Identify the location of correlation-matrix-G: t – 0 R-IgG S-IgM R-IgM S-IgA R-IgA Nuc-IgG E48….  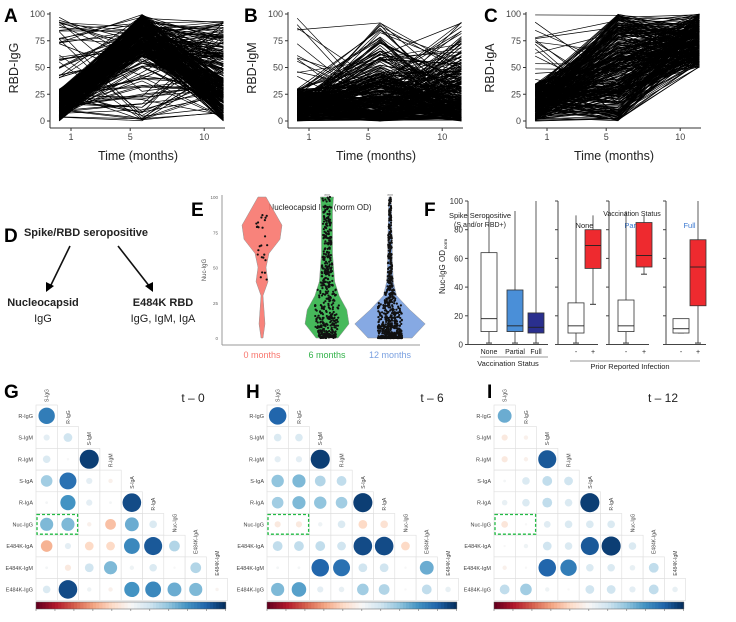
(116, 500).